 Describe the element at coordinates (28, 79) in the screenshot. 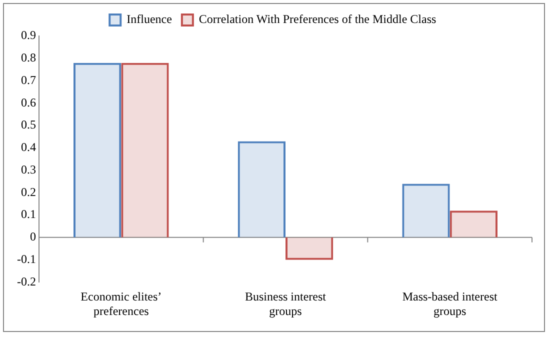

I see `y-tick-label: 0.7` at that location.